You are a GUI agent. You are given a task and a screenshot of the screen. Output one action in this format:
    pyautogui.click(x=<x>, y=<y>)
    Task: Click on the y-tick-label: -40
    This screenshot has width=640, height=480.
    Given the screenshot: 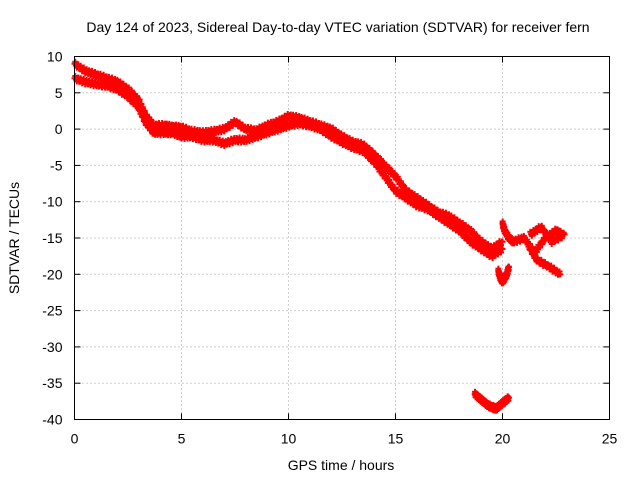 What is the action you would take?
    pyautogui.click(x=52, y=420)
    